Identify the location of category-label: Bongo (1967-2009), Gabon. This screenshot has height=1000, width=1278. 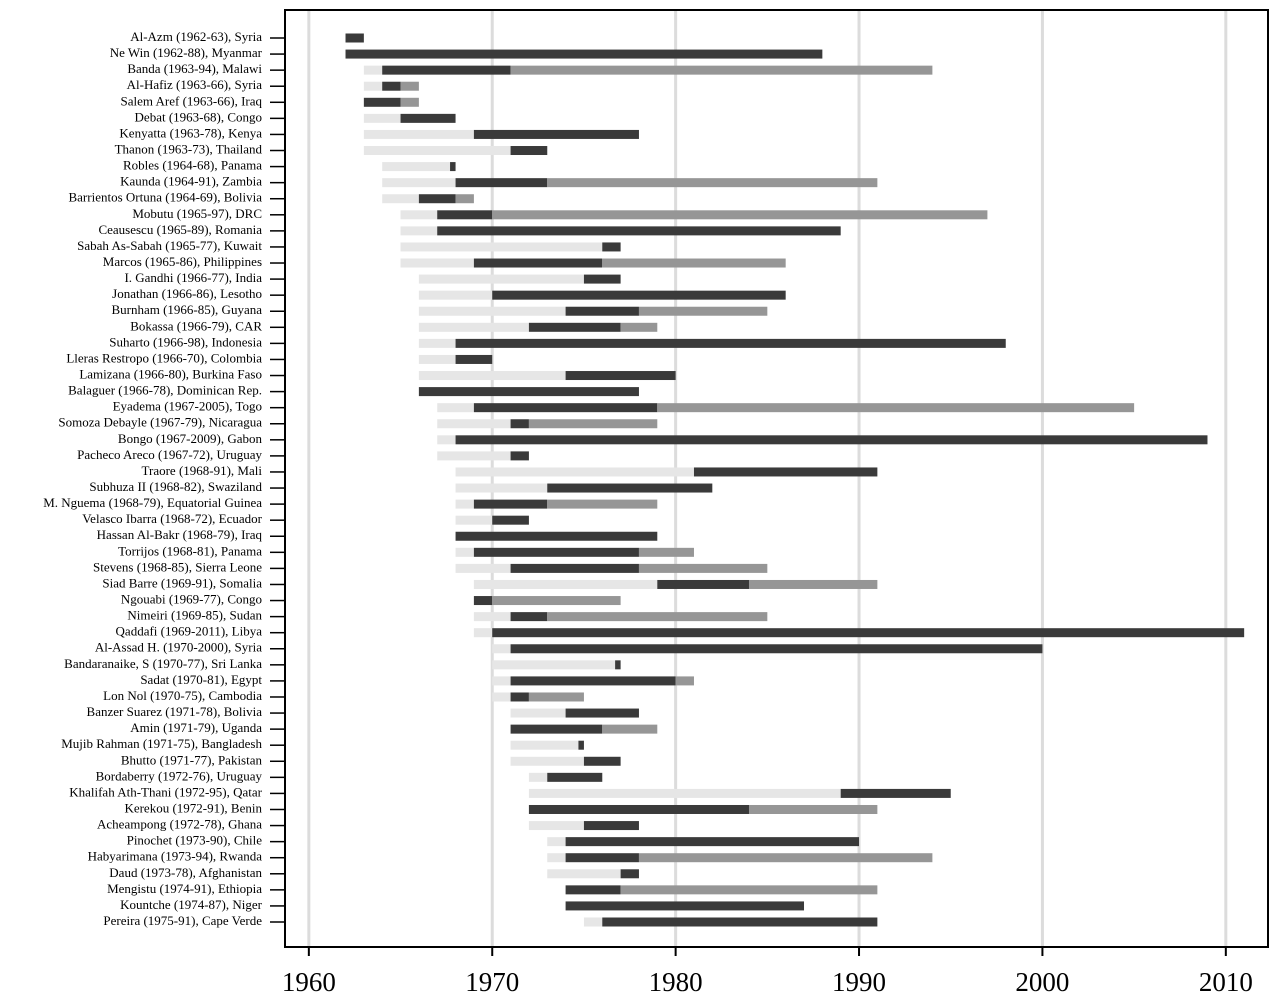
(190, 438).